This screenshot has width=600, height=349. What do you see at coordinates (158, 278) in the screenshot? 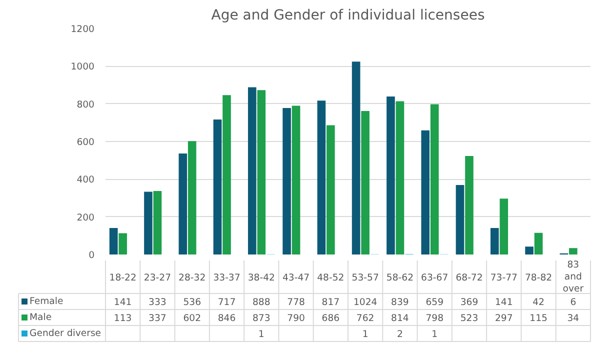
I see `x-tick-label: 23-27` at bounding box center [158, 278].